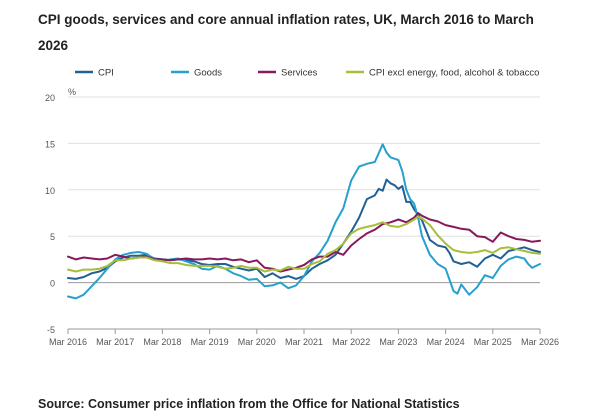 This screenshot has height=418, width=600. I want to click on y-axis-ticks: -5 0 5 10 15 20, so click(50, 214).